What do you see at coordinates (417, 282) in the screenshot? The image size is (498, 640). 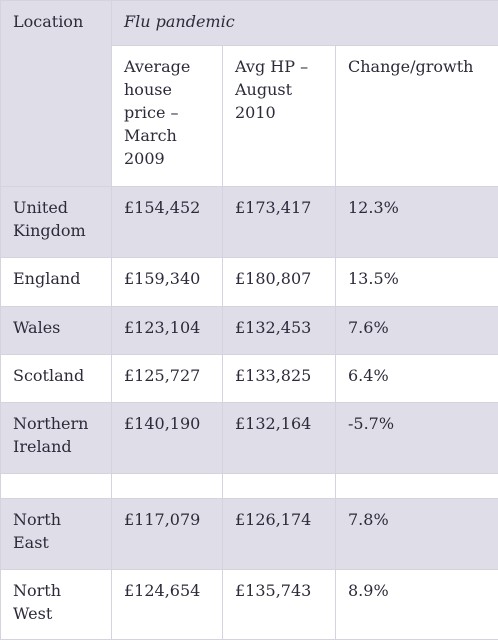 I see `table-cell: 13.5%` at bounding box center [417, 282].